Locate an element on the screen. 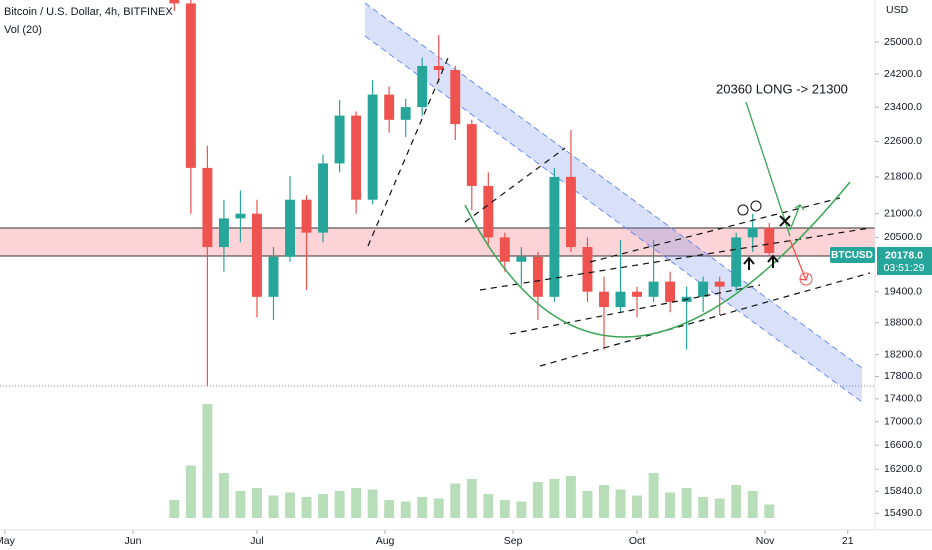  y-tick-label: 17400.0 is located at coordinates (903, 399).